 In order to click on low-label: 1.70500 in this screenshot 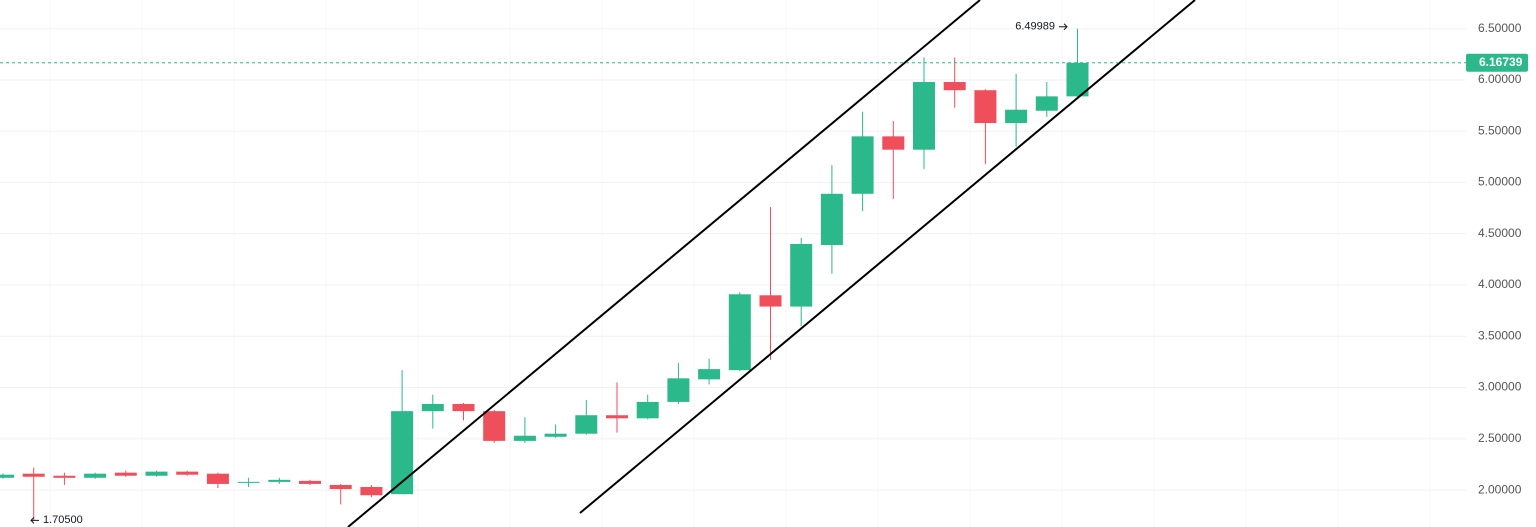, I will do `click(63, 520)`.